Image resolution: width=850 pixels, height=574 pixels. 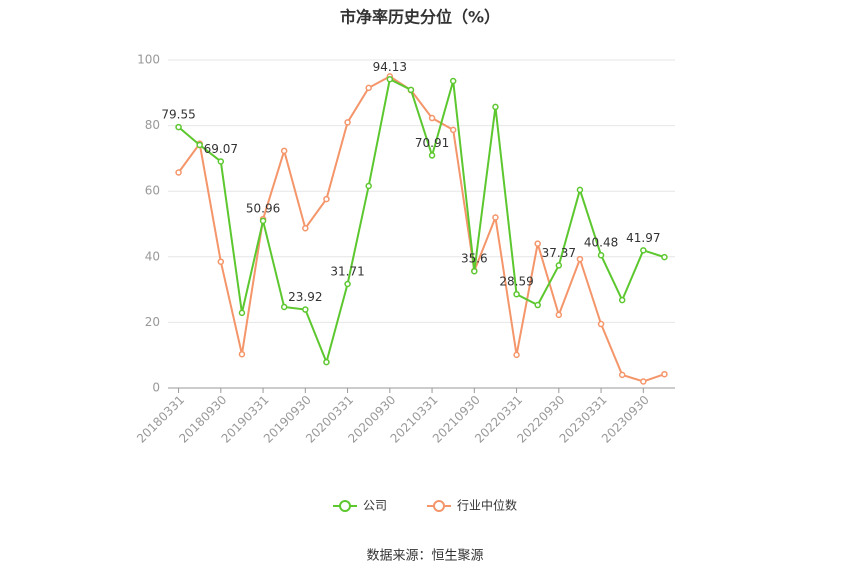 I want to click on value-label: 31.71, so click(x=347, y=271).